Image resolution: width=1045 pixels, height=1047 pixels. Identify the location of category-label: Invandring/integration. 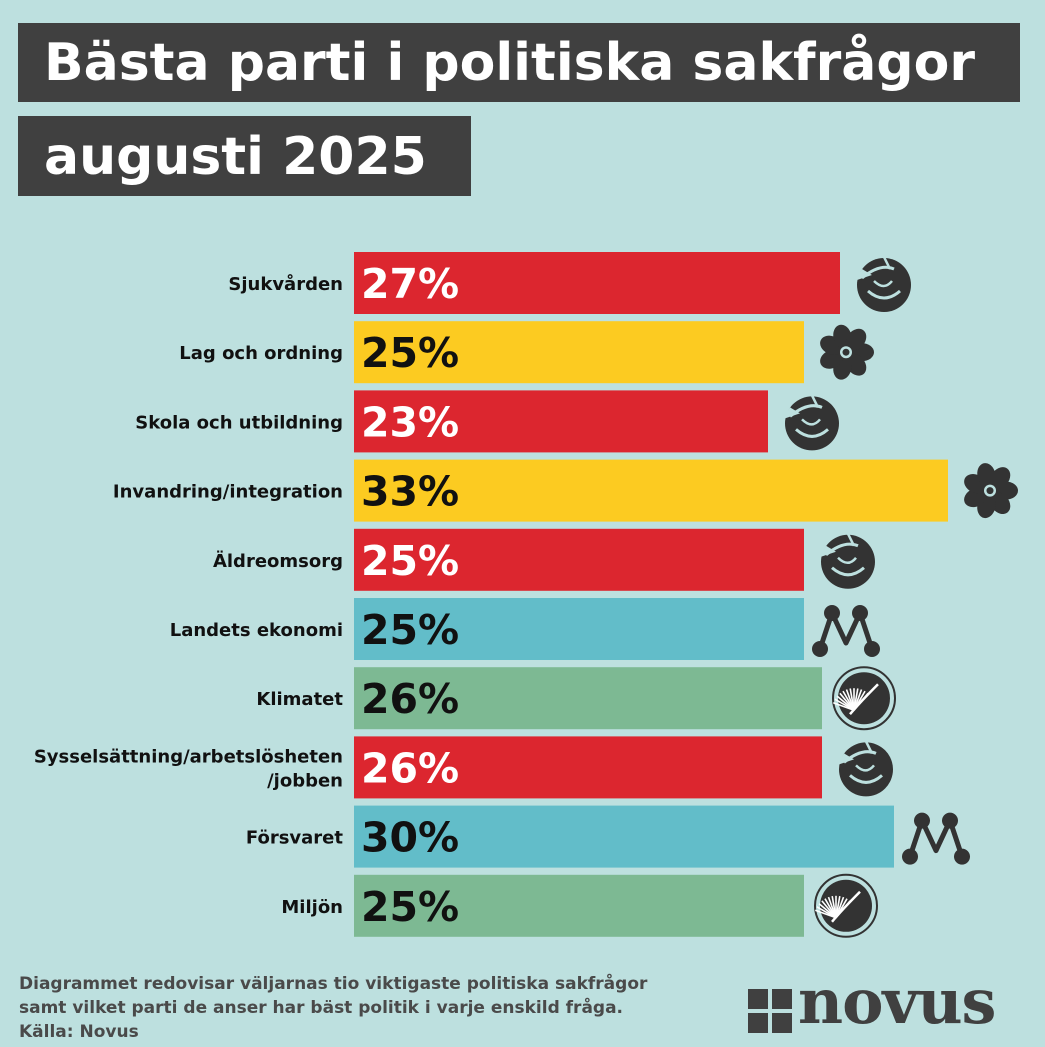
(228, 492).